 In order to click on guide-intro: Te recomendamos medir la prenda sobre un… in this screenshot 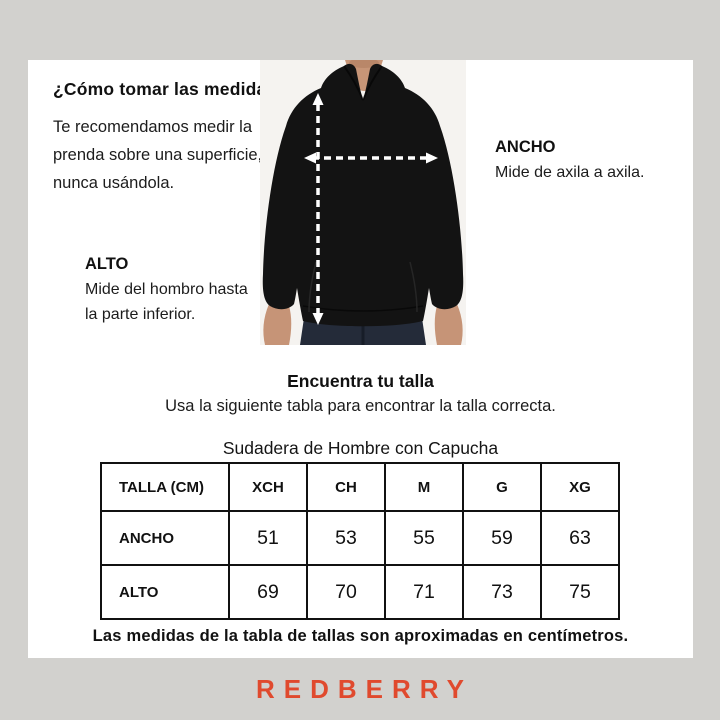, I will do `click(158, 155)`.